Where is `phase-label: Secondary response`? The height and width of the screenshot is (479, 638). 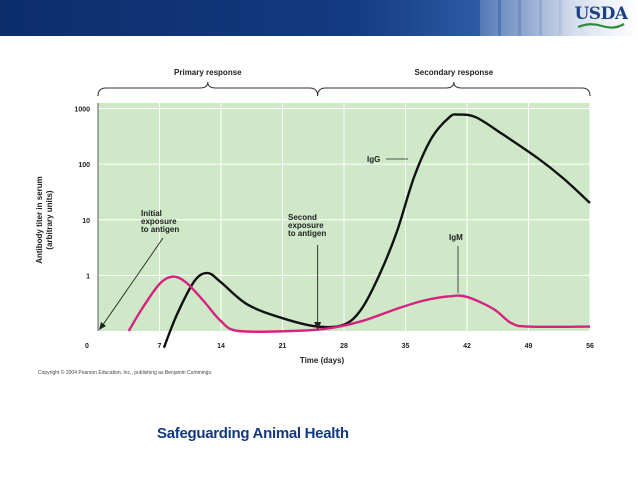
phase-label: Secondary response is located at coordinates (453, 72).